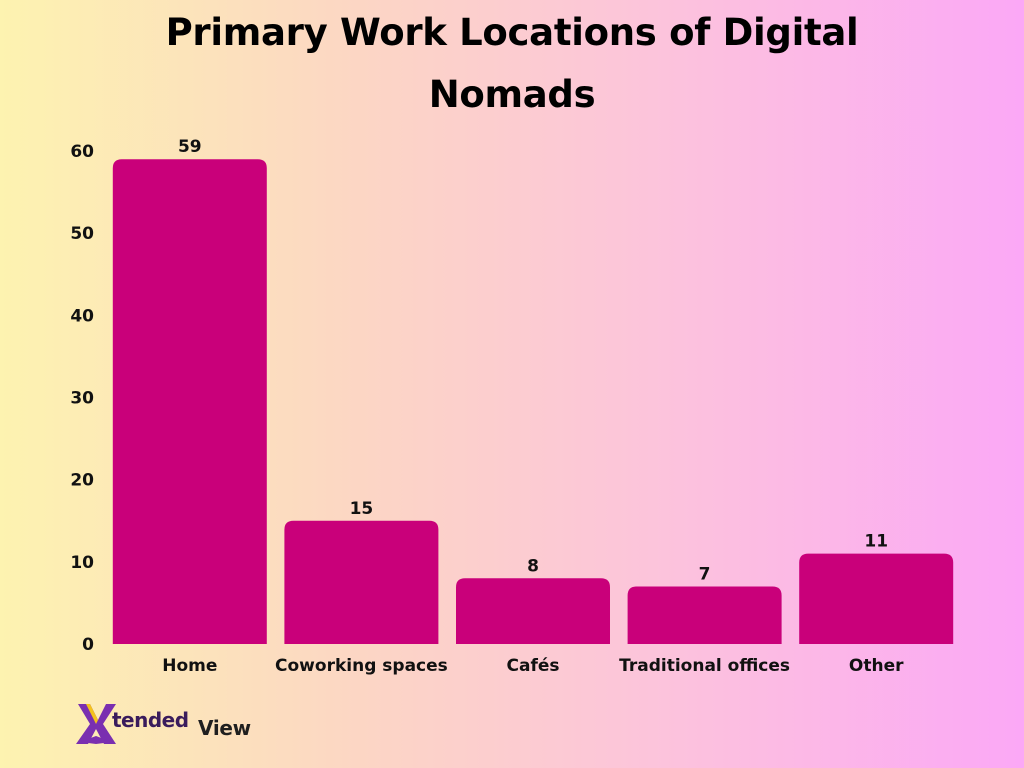 The width and height of the screenshot is (1024, 768). What do you see at coordinates (176, 724) in the screenshot?
I see `xtendedview-logo: tended View` at bounding box center [176, 724].